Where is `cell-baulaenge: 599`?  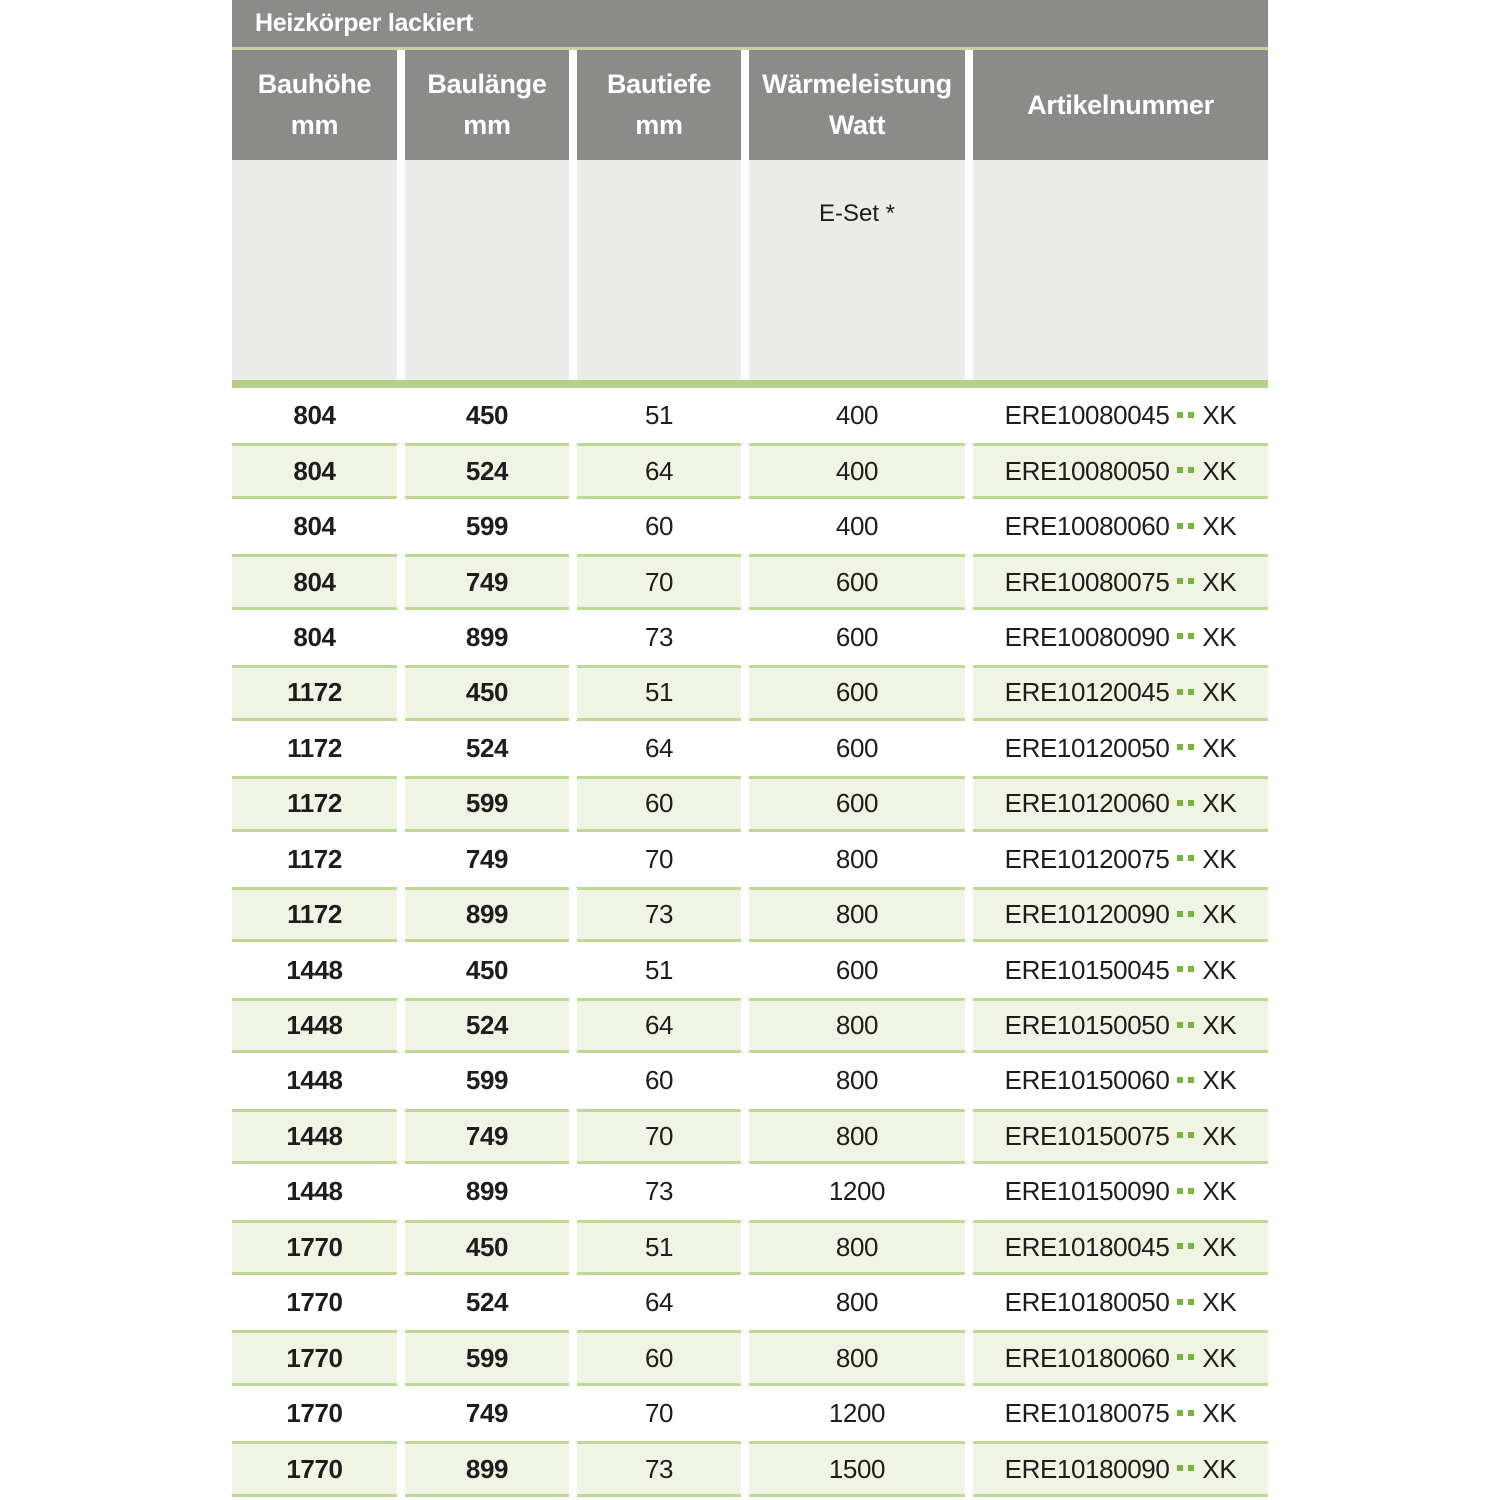
cell-baulaenge: 599 is located at coordinates (487, 526).